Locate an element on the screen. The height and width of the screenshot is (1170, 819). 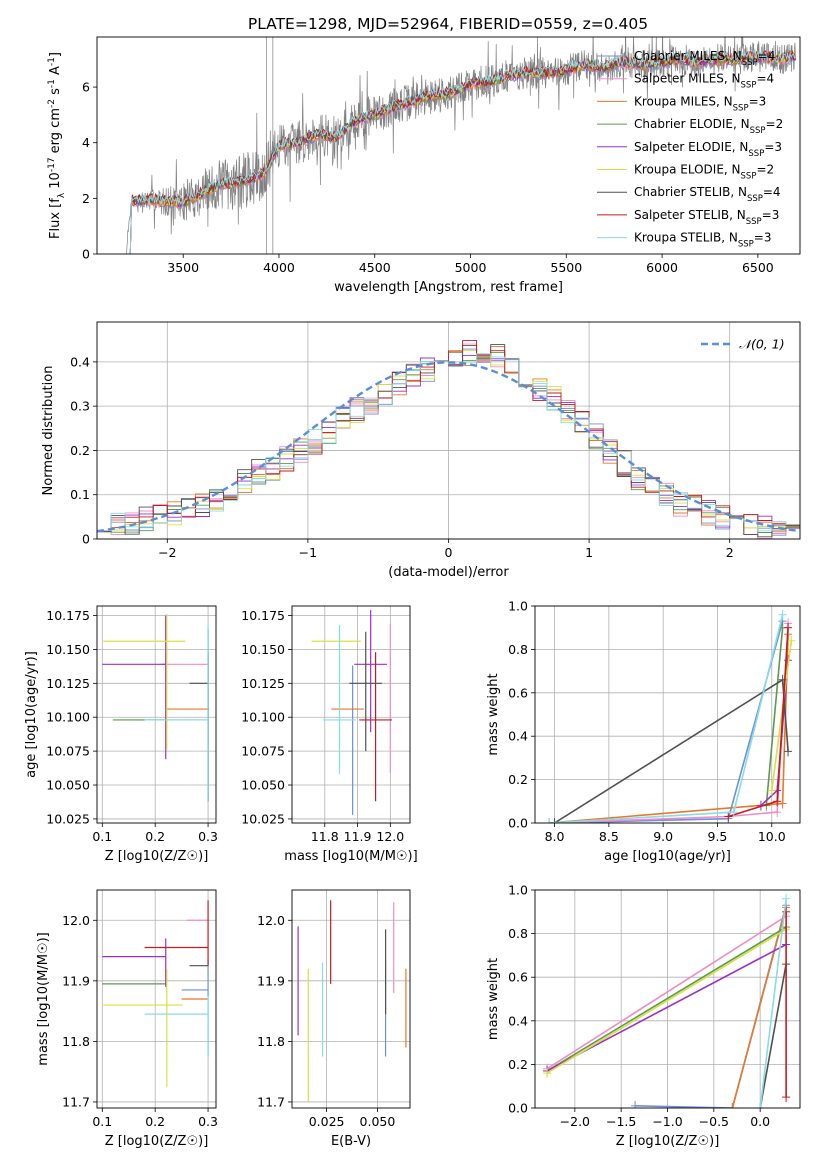
x-tick-label: 0.025 is located at coordinates (327, 1121).